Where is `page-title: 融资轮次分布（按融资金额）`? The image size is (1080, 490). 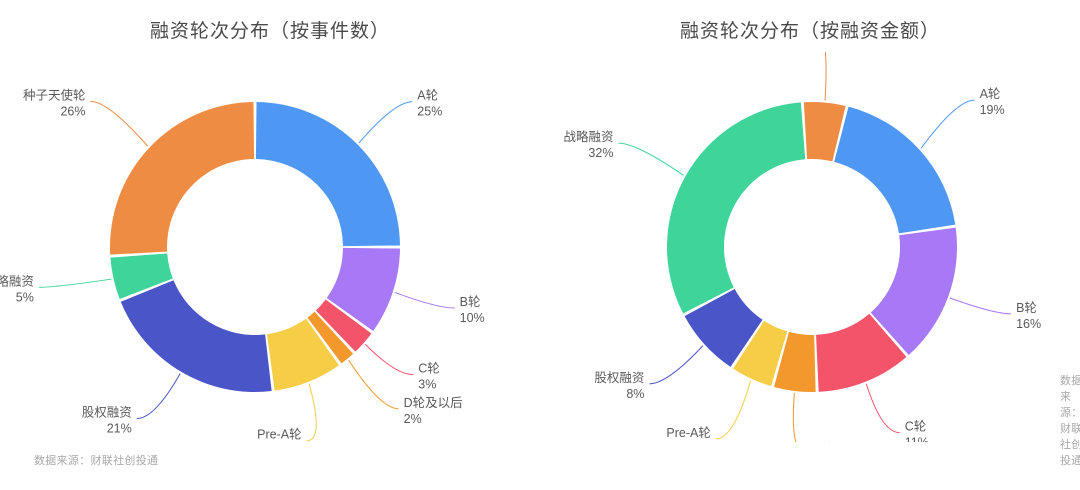 page-title: 融资轮次分布（按融资金额） is located at coordinates (809, 31).